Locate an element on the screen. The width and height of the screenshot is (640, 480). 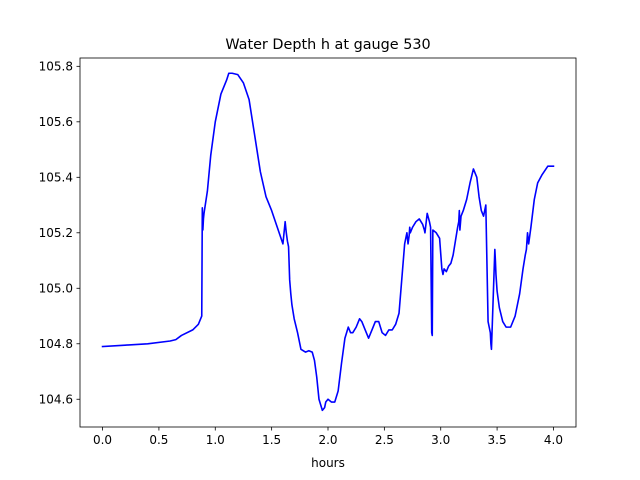
x-tick-label: 1.5 is located at coordinates (271, 440).